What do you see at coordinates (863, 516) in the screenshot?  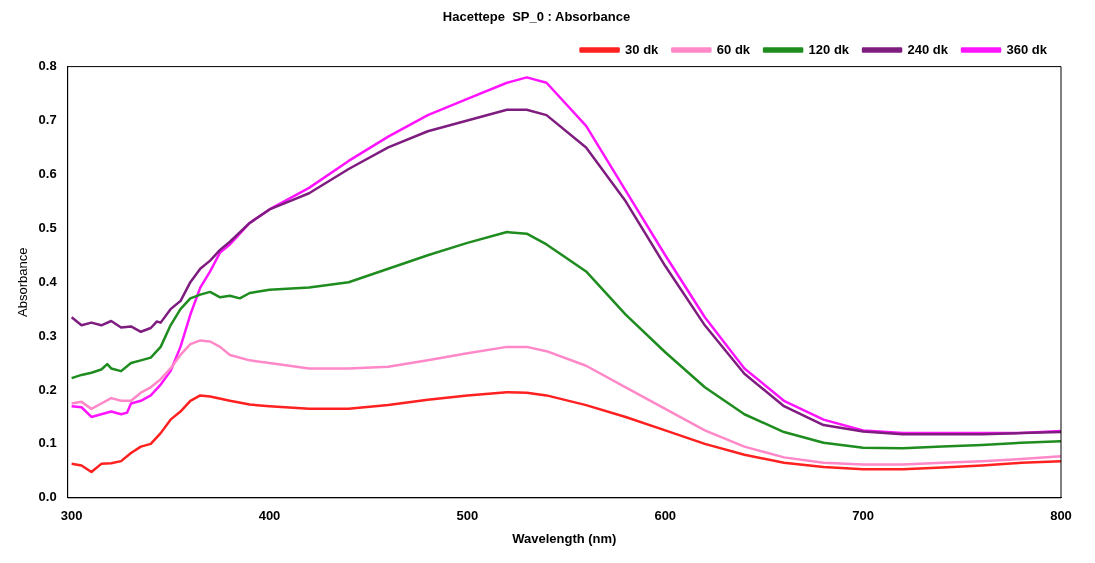 I see `x-tick-label: 700` at bounding box center [863, 516].